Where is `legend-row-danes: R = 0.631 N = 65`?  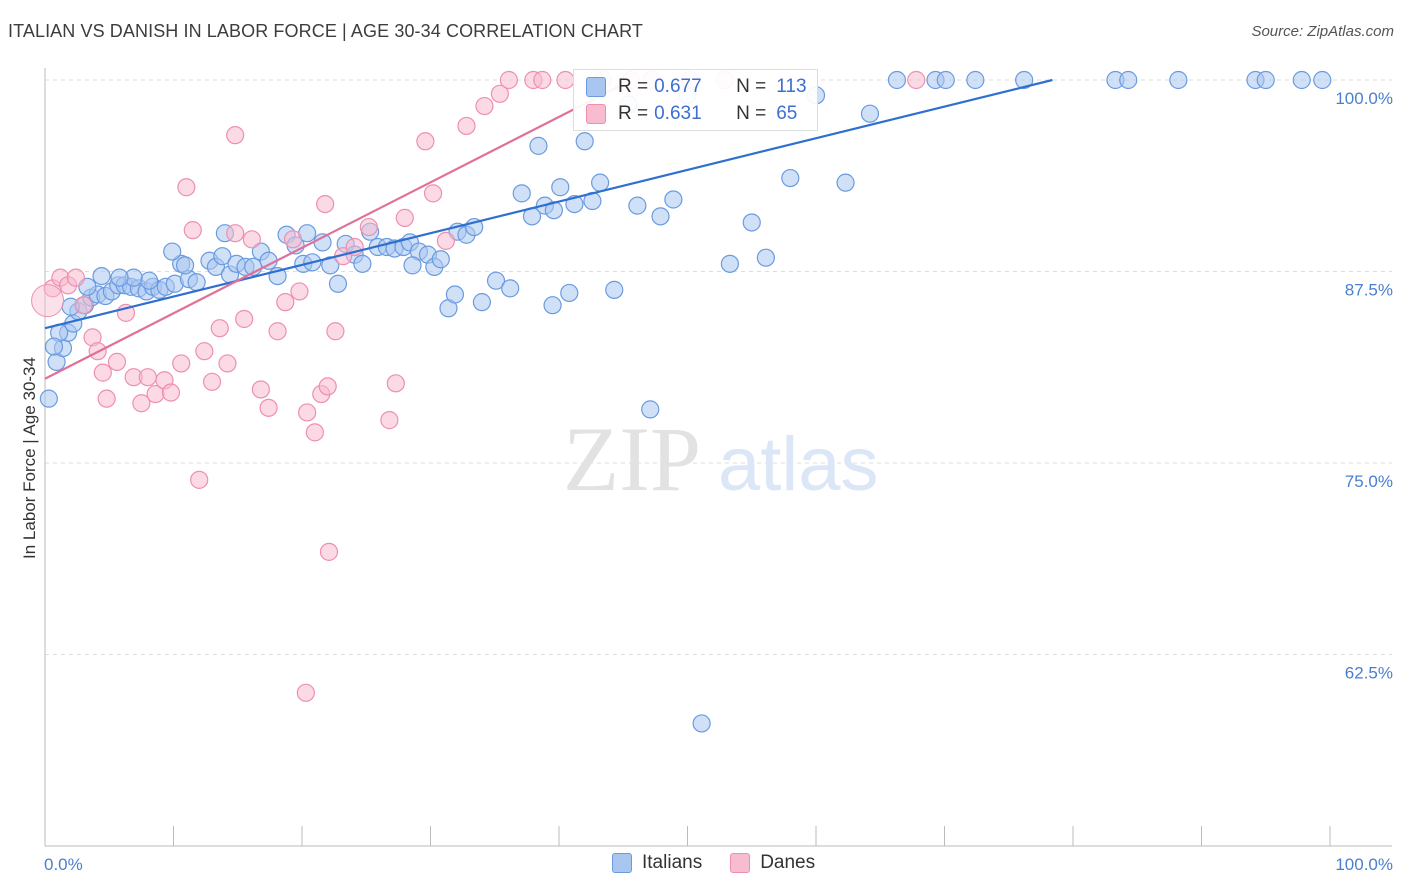 legend-row-danes: R = 0.631 N = 65 is located at coordinates (691, 114).